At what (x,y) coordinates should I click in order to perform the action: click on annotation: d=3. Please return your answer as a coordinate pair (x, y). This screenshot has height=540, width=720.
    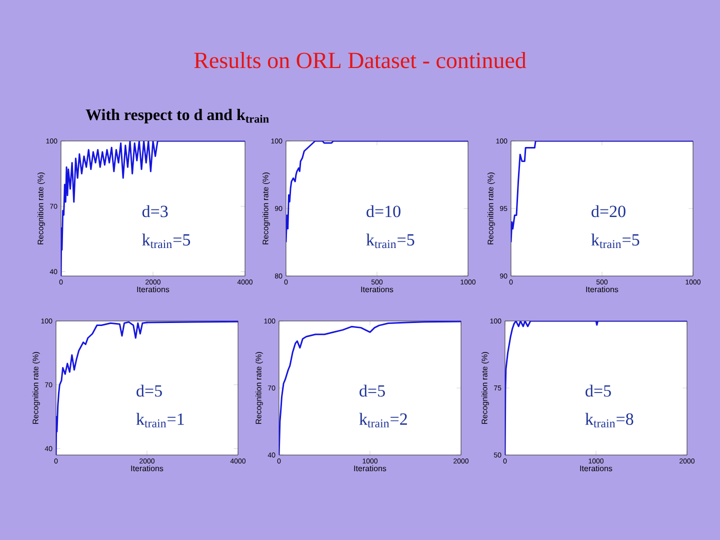
    Looking at the image, I should click on (155, 211).